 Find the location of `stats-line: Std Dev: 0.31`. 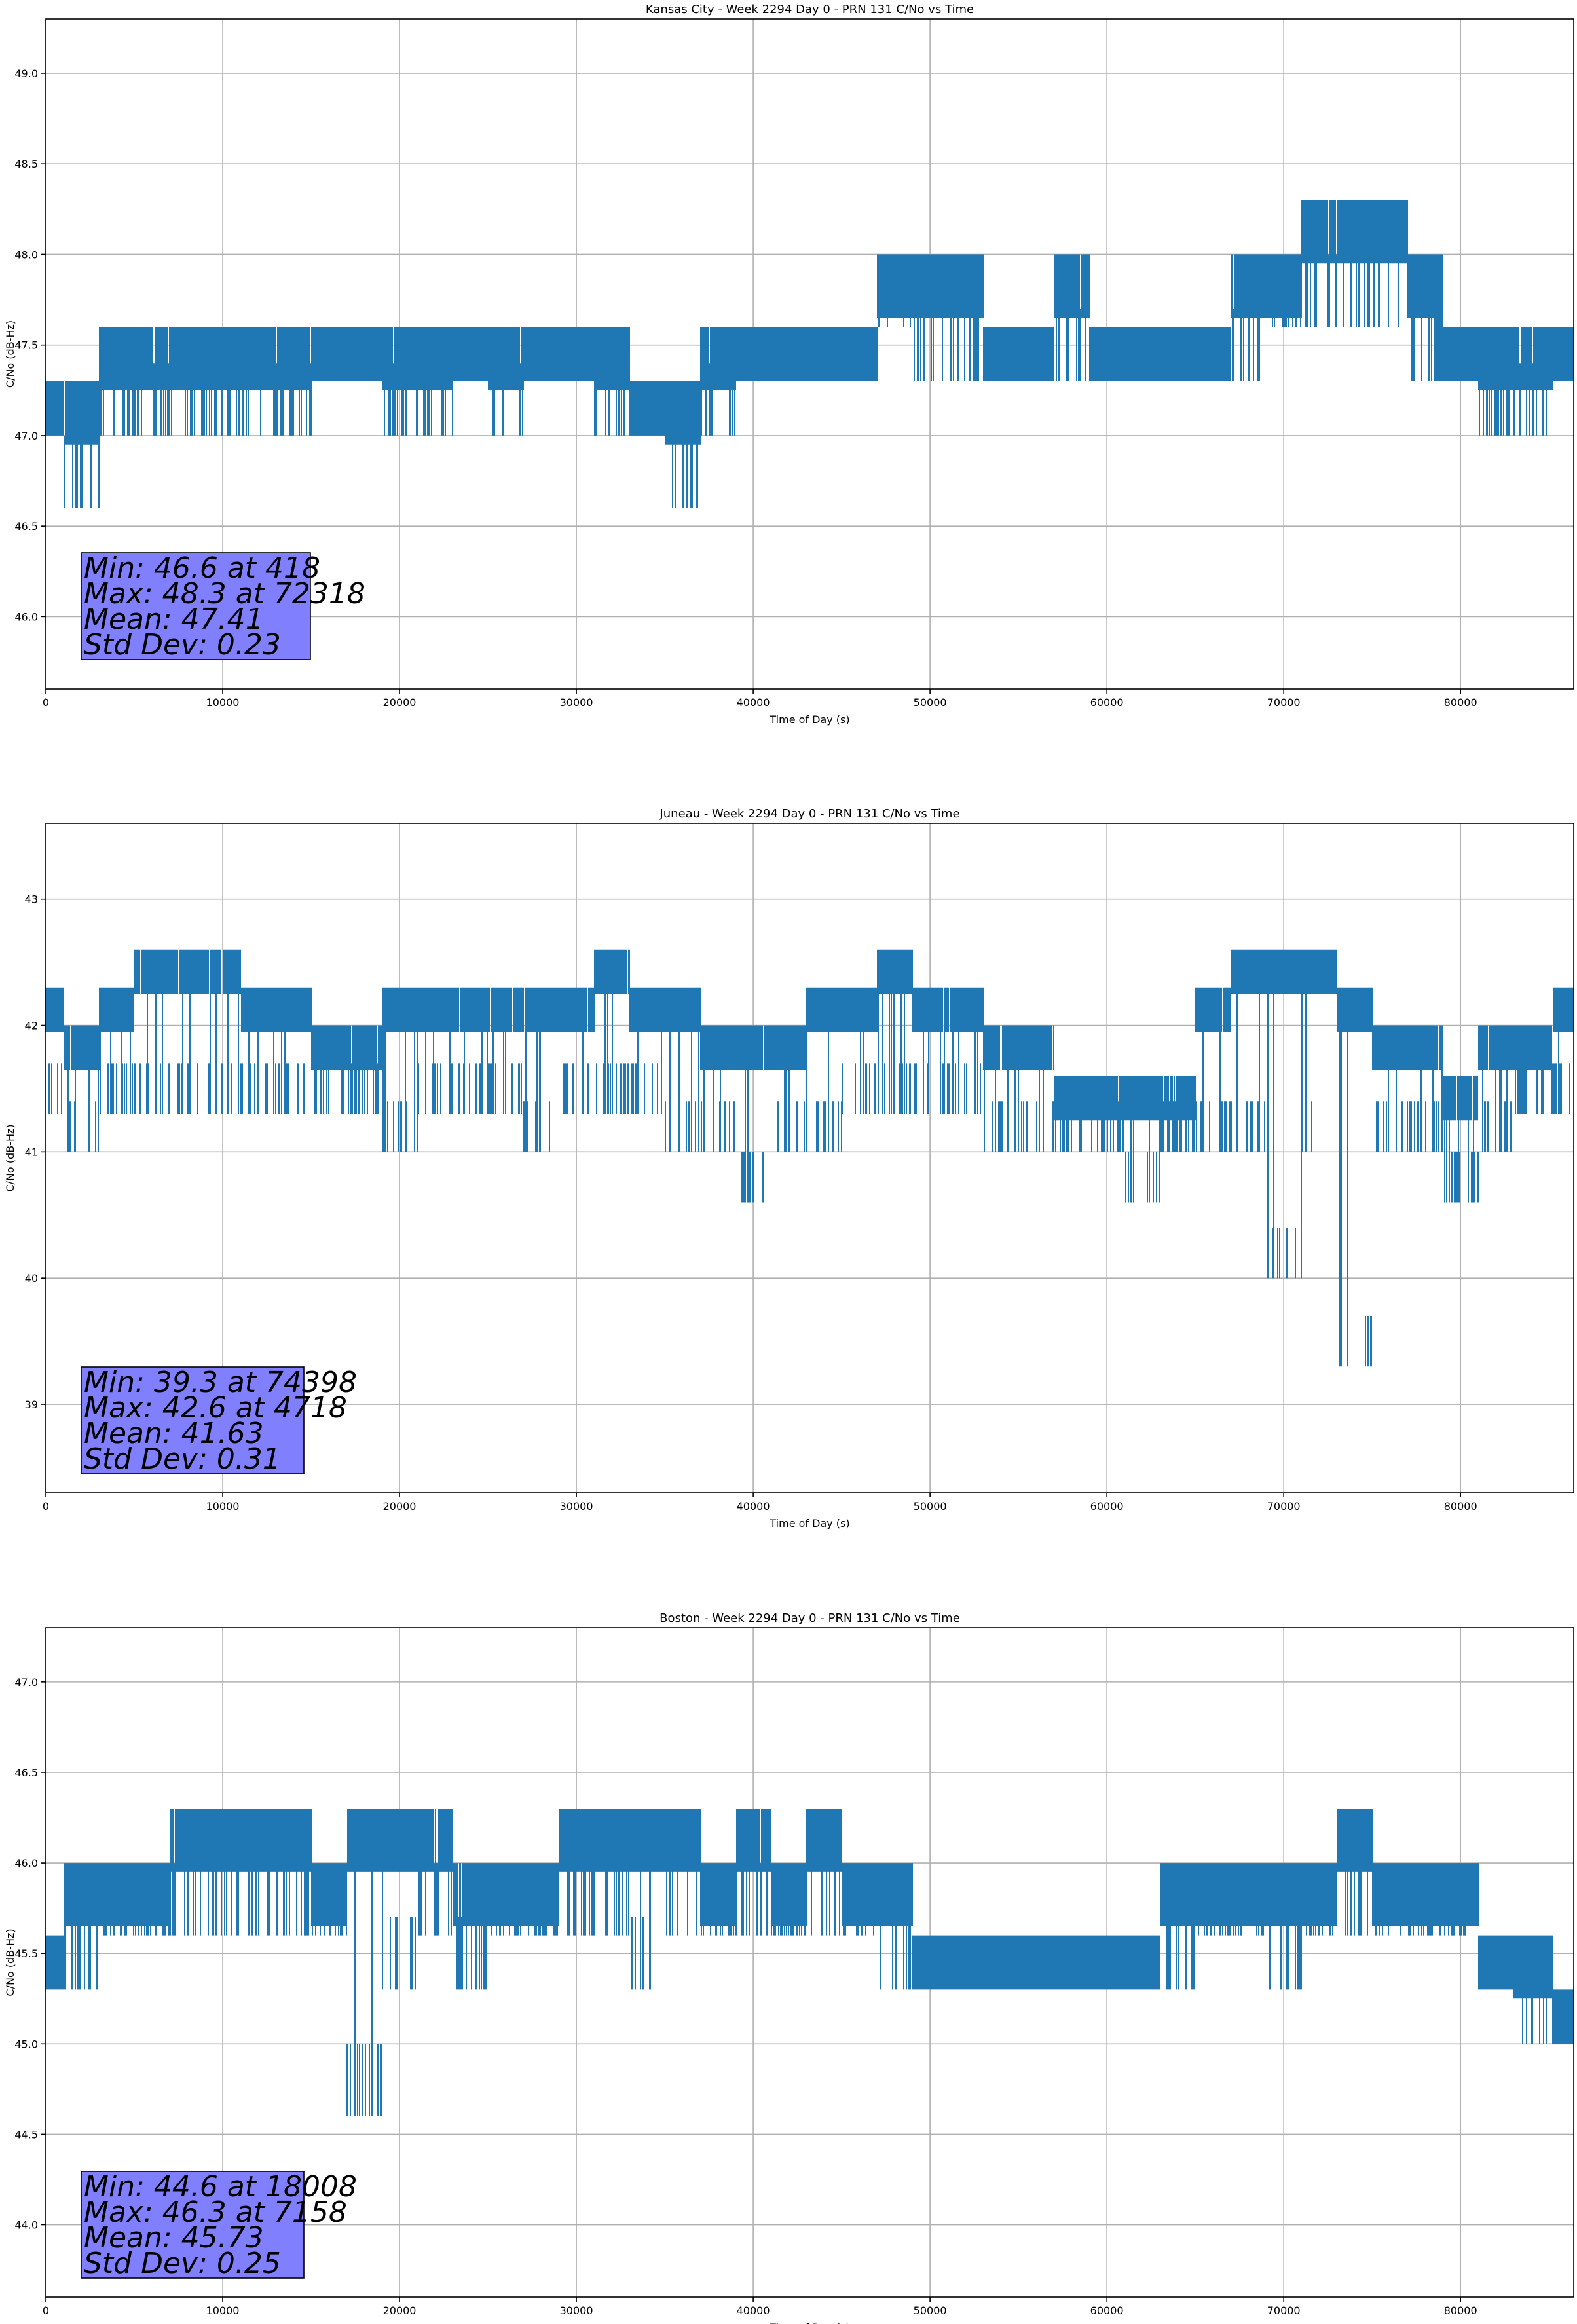

stats-line: Std Dev: 0.31 is located at coordinates (182, 1459).